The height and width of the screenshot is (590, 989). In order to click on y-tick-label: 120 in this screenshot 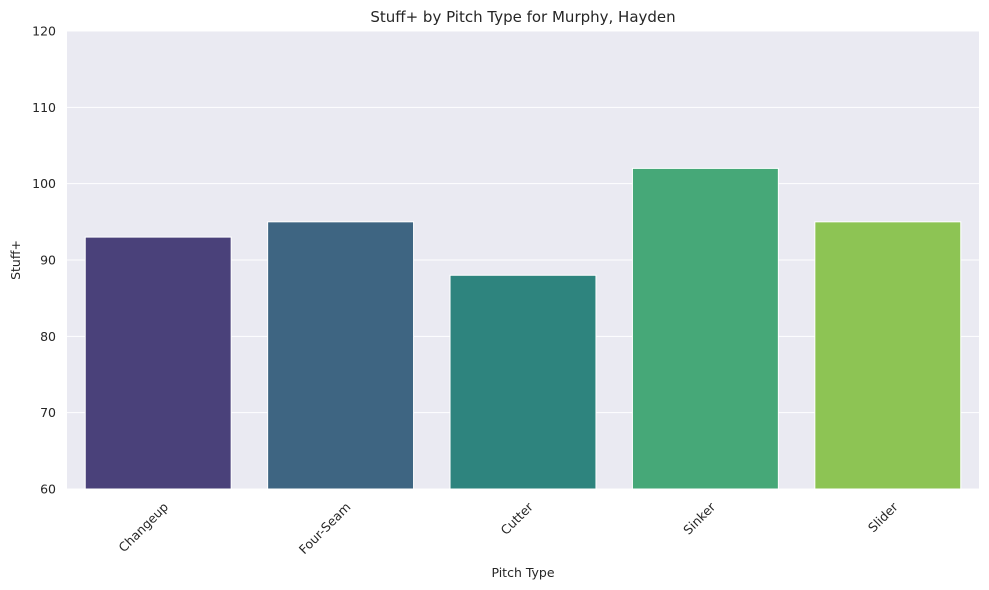, I will do `click(44, 31)`.